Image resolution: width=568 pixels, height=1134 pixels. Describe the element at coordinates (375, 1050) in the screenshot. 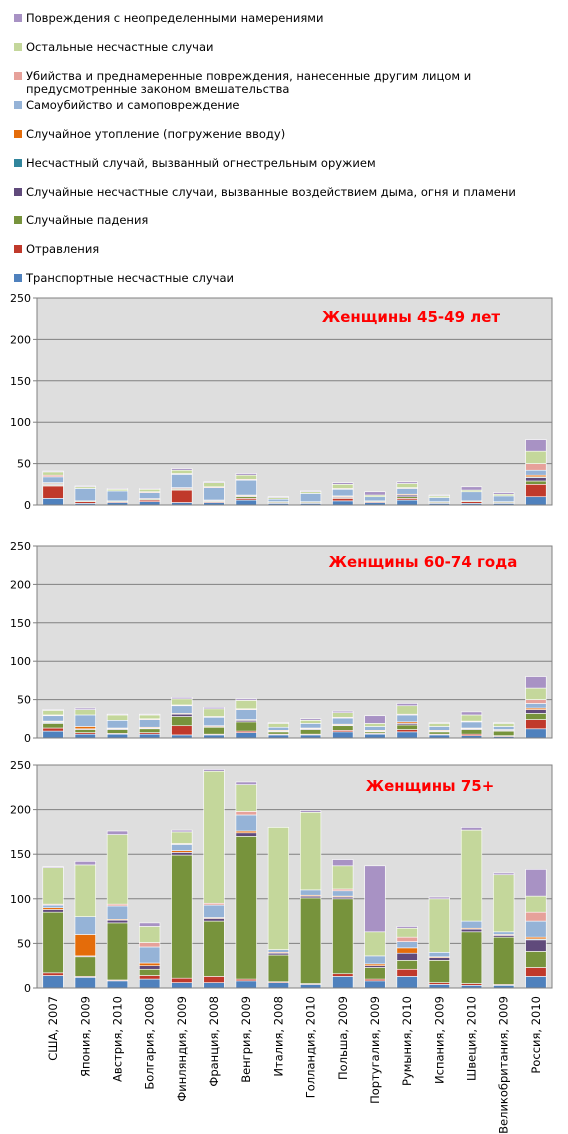

I see `x-tick-label: Португалия, 2009` at that location.